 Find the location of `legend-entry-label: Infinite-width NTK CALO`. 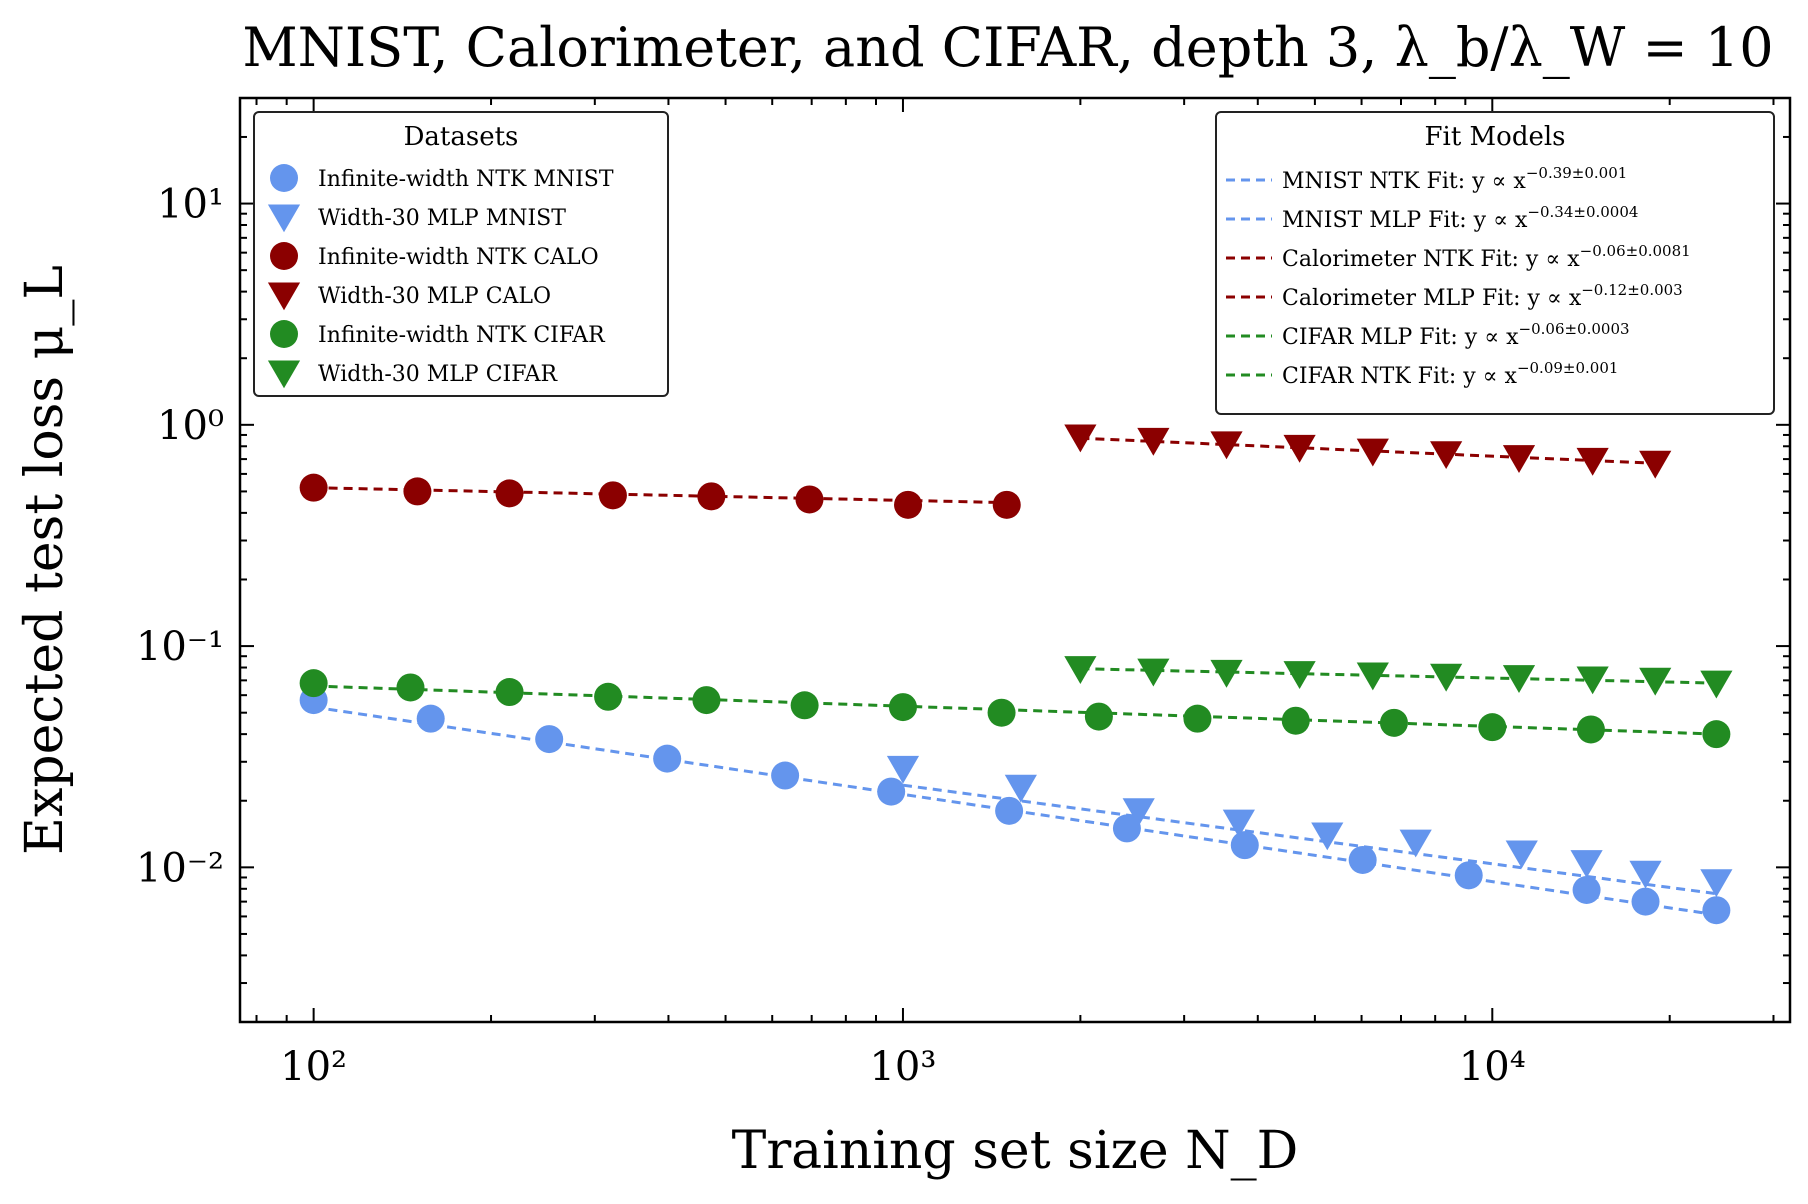

legend-entry-label: Infinite-width NTK CALO is located at coordinates (458, 257).